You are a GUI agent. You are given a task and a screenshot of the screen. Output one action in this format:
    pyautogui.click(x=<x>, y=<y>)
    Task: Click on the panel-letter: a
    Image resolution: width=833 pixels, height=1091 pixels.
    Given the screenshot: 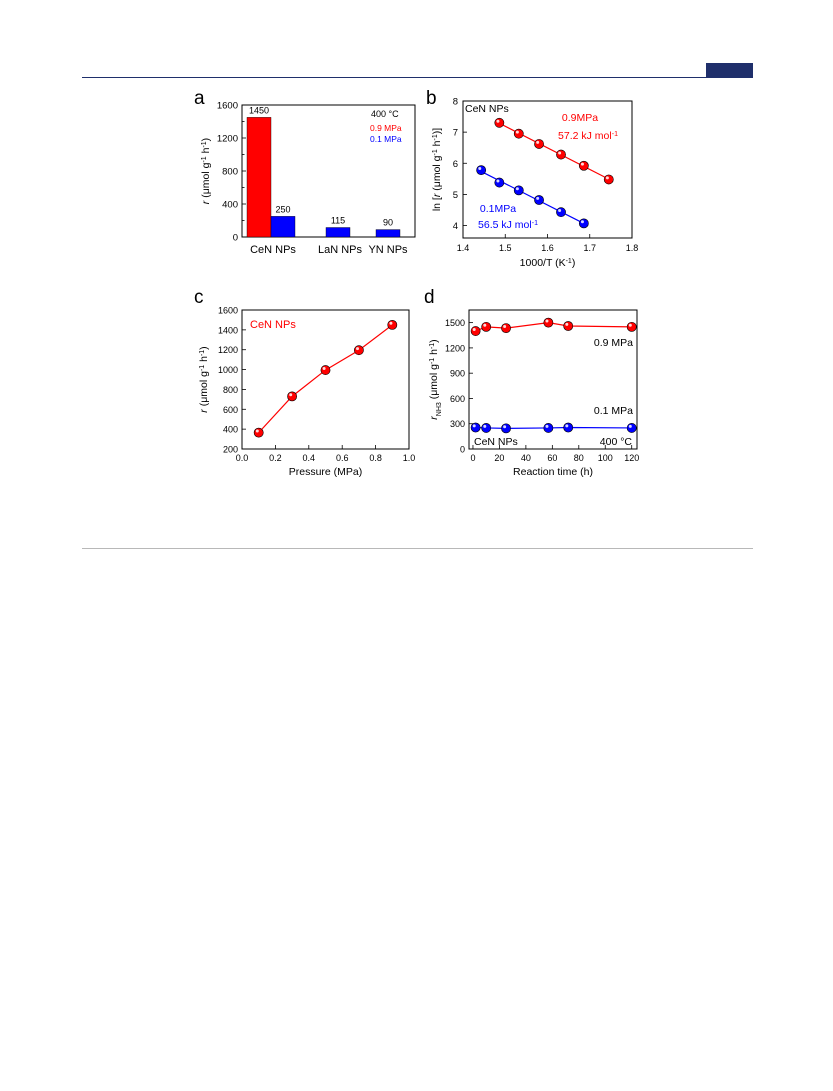 What is the action you would take?
    pyautogui.click(x=199, y=98)
    